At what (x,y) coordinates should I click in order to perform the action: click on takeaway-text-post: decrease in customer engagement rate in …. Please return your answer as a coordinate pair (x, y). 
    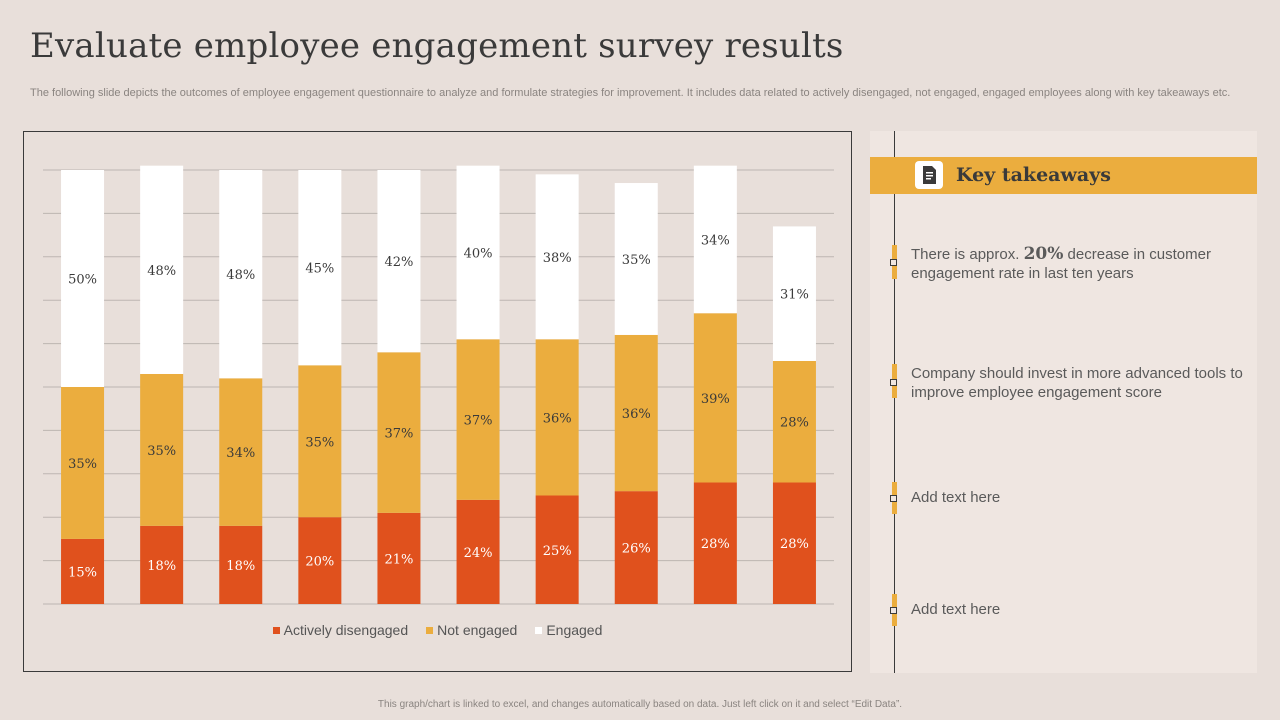
    Looking at the image, I should click on (1061, 264).